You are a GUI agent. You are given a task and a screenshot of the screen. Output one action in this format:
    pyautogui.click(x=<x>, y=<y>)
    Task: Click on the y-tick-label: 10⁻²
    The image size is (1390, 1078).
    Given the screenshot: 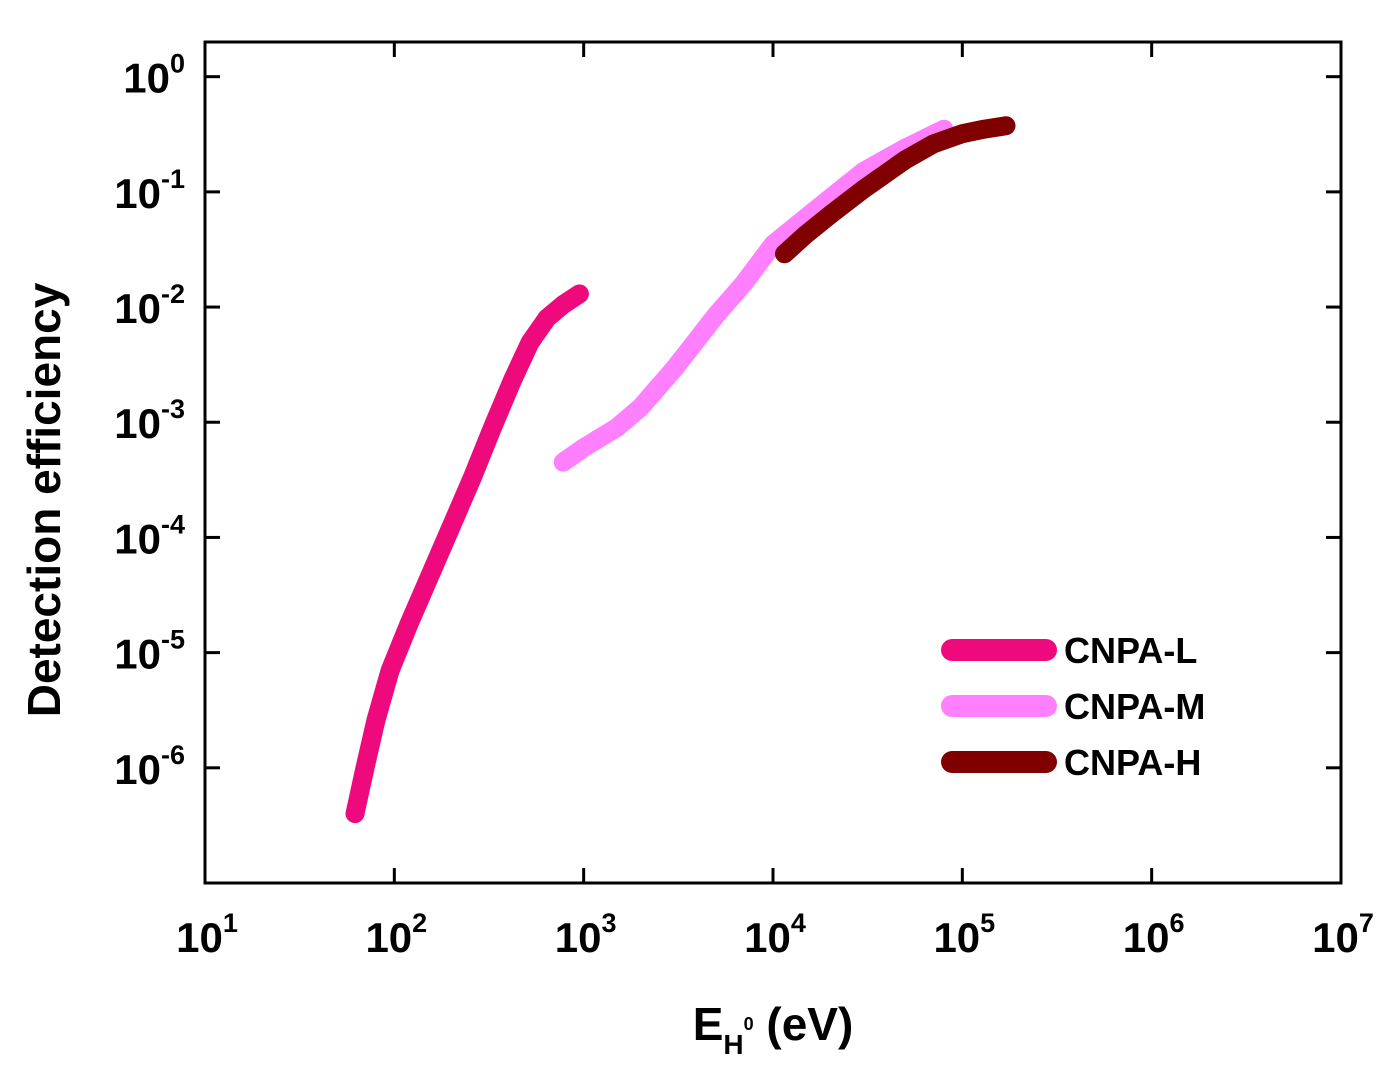 What is the action you would take?
    pyautogui.click(x=149, y=305)
    